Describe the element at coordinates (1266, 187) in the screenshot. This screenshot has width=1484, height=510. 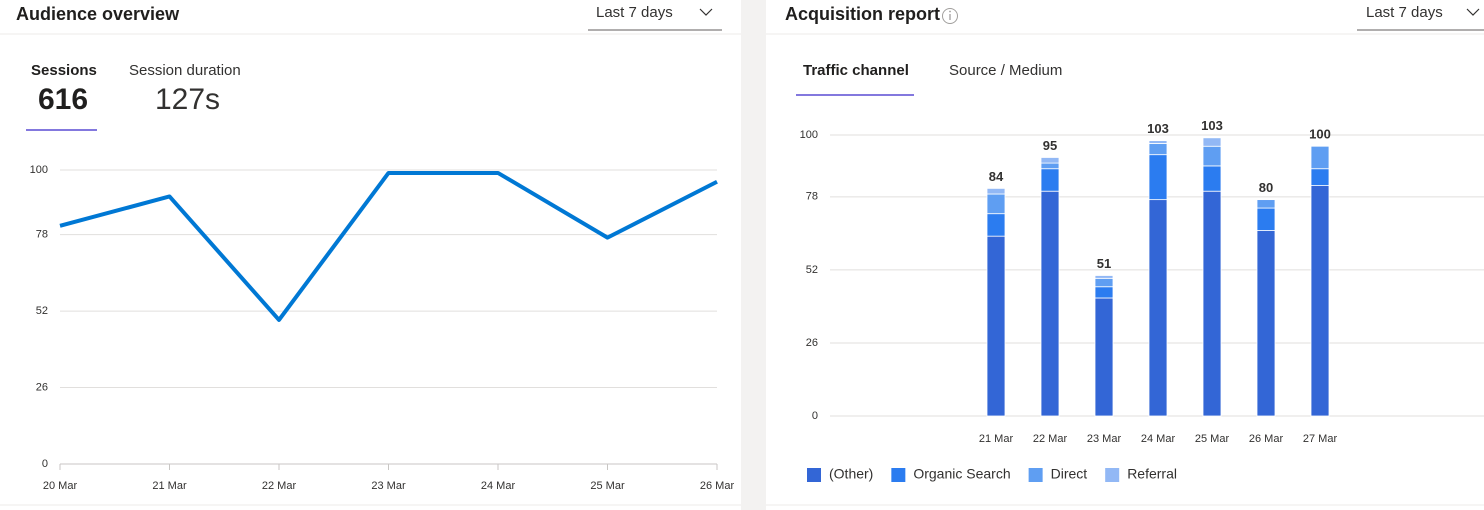
I see `total-label: 80` at that location.